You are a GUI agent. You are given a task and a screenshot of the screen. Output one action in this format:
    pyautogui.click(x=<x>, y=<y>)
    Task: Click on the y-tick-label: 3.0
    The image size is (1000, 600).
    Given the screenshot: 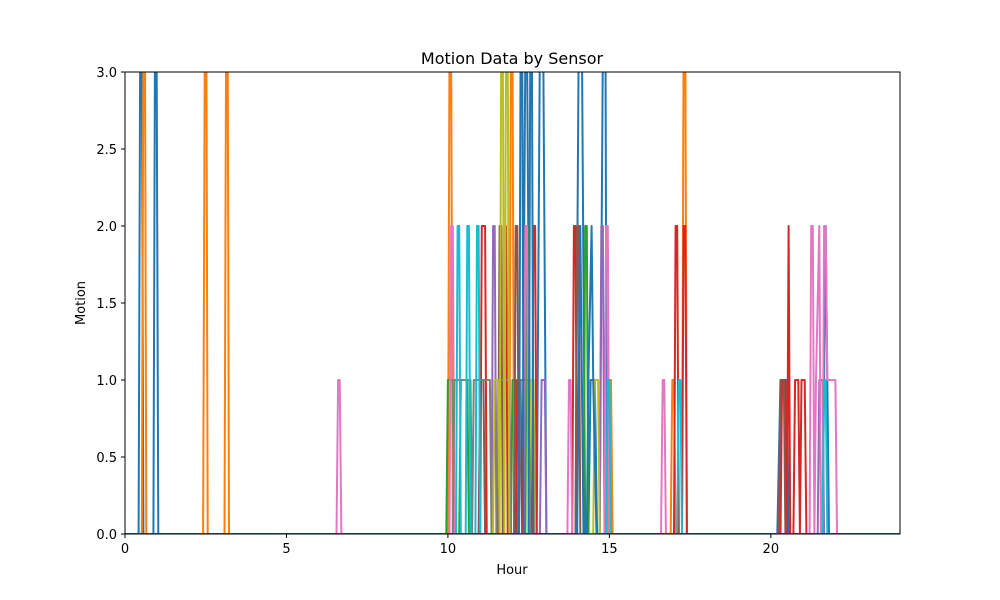 What is the action you would take?
    pyautogui.click(x=106, y=73)
    